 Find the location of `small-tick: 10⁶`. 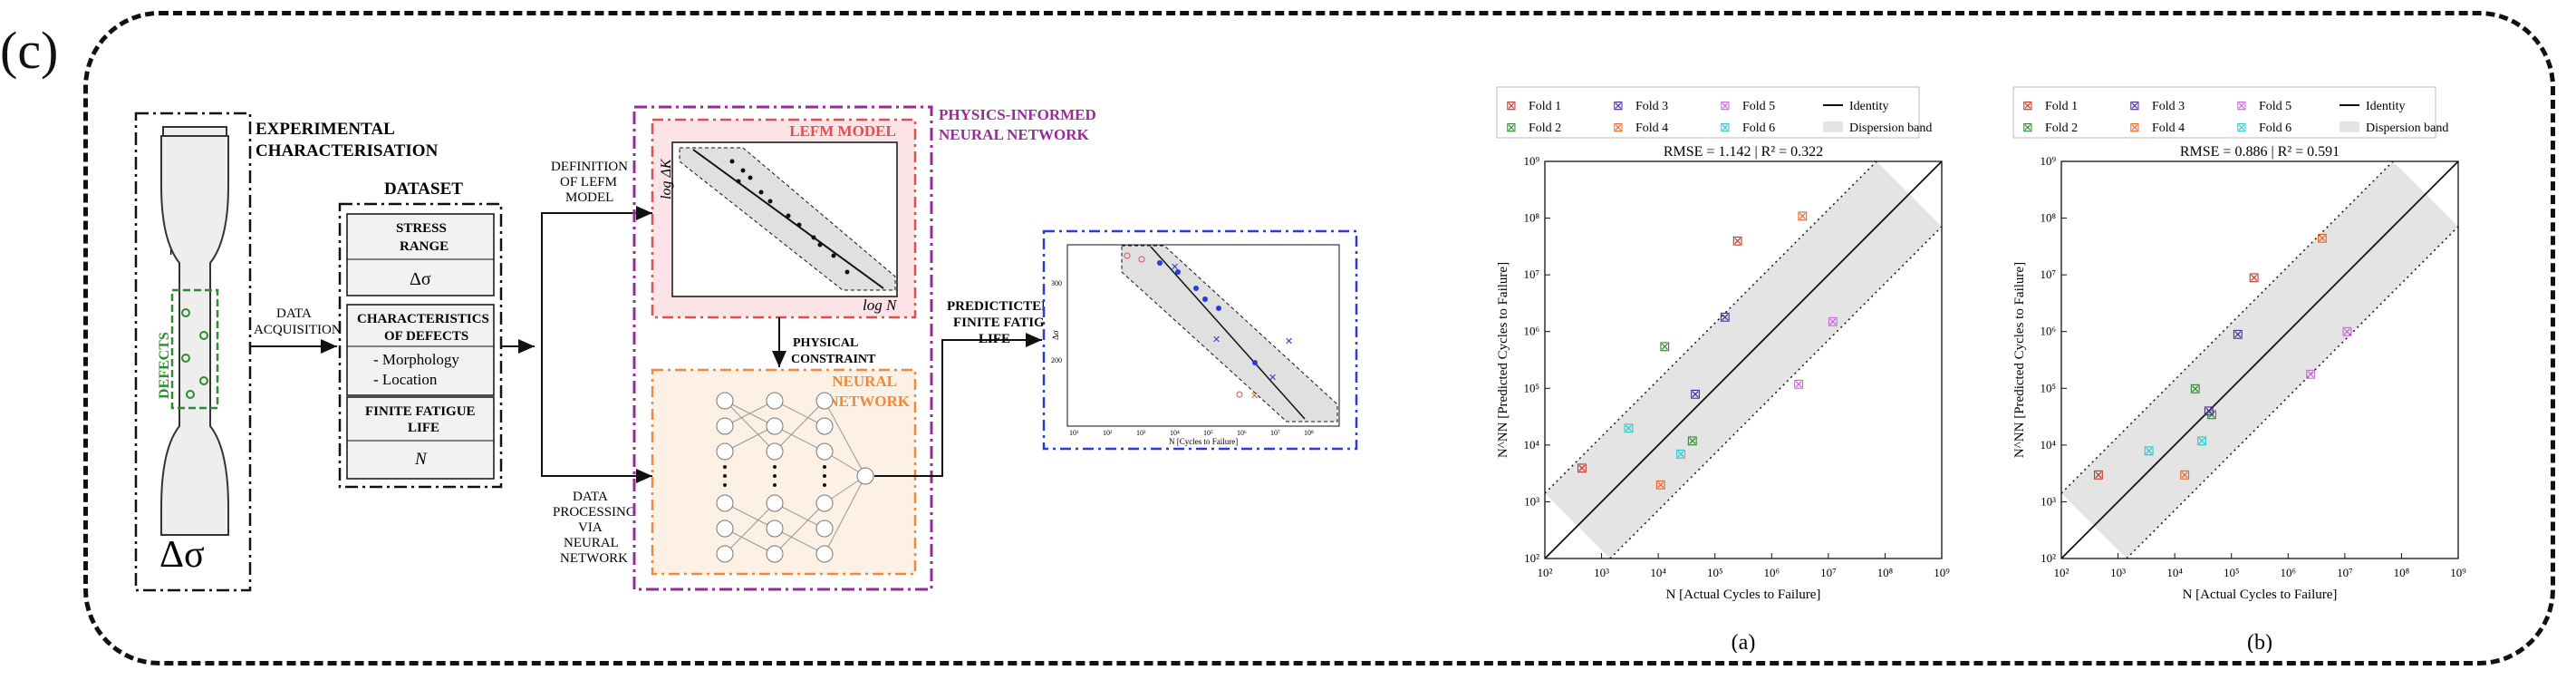

small-tick: 10⁶ is located at coordinates (1242, 433).